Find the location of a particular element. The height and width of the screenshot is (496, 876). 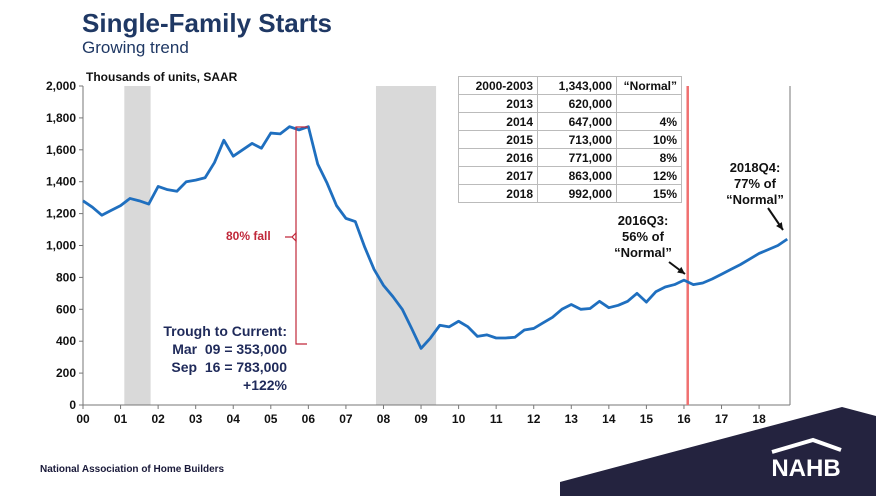

annotation-line: 56% of is located at coordinates (643, 236).